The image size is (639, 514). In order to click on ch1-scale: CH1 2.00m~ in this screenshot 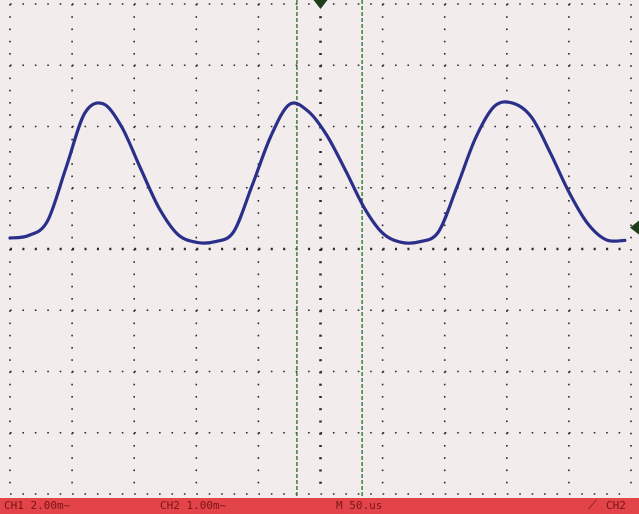, I will do `click(37, 505)`.